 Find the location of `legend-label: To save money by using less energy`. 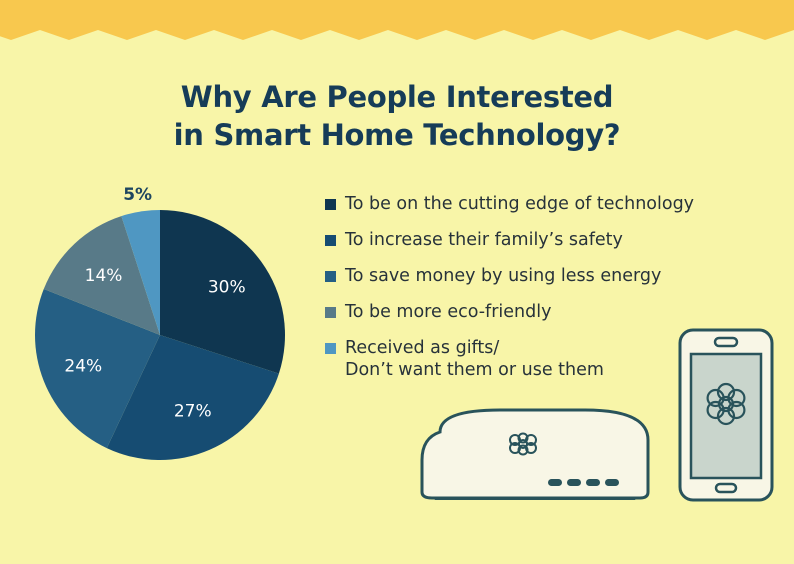

legend-label: To save money by using less energy is located at coordinates (503, 276).